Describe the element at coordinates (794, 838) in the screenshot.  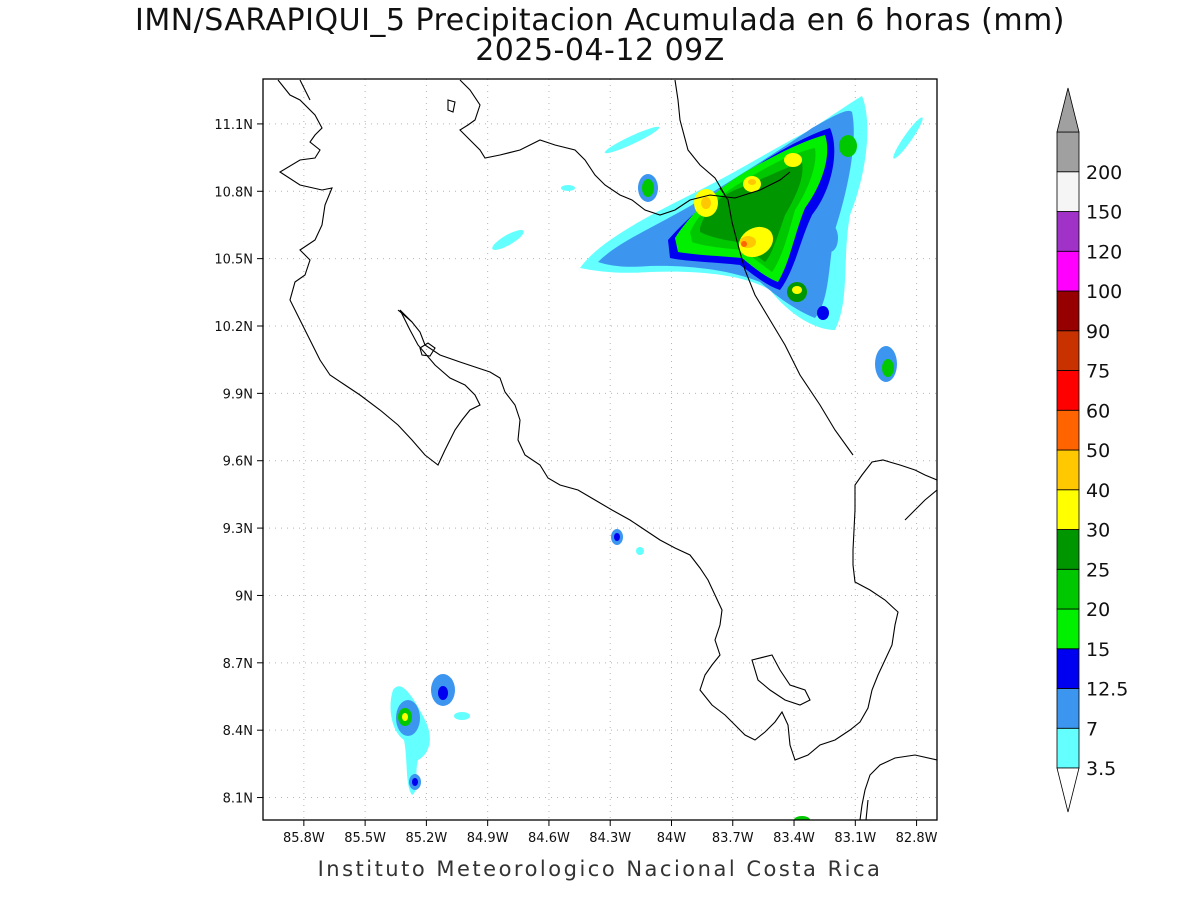
I see `lon-tick-label: 83.4W` at that location.